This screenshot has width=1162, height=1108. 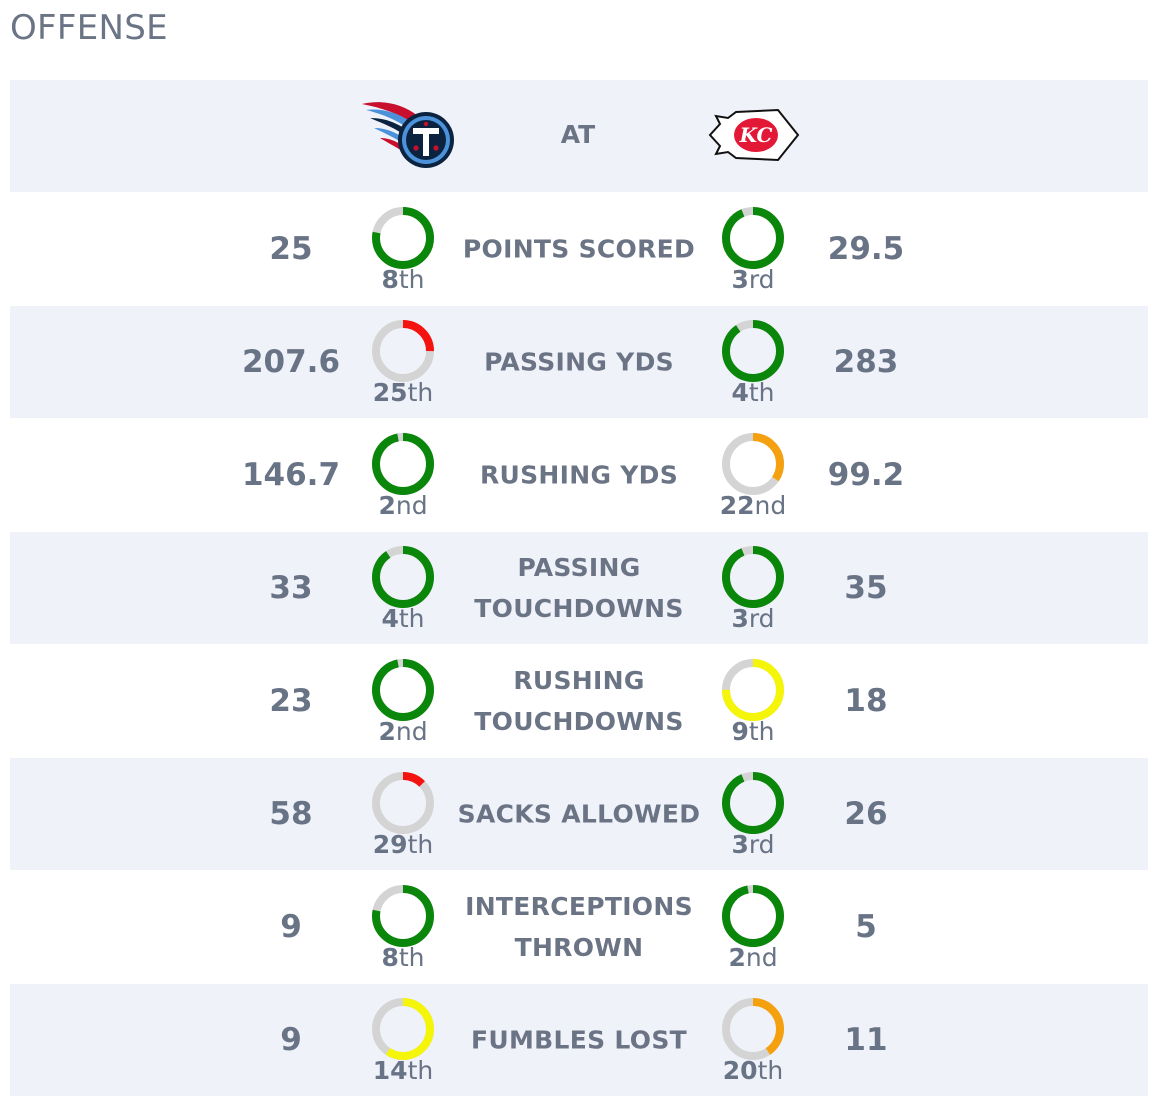 I want to click on home-rank: 20th, so click(x=753, y=1070).